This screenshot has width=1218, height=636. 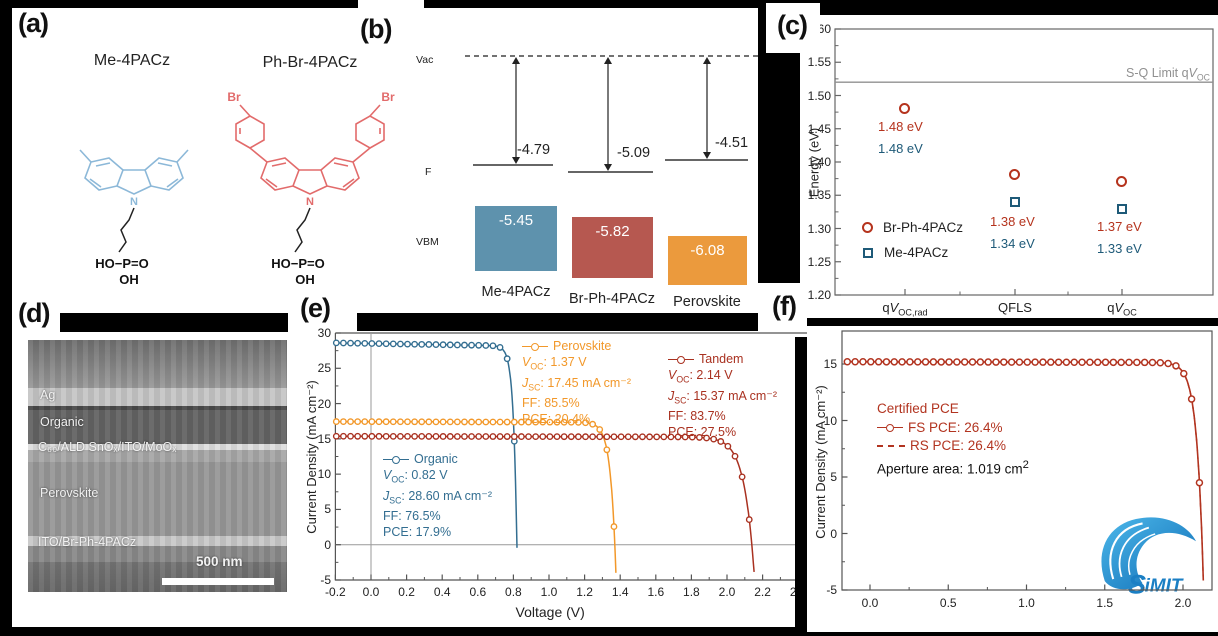 I want to click on point-value-blue: 1.48 eV, so click(x=900, y=148).